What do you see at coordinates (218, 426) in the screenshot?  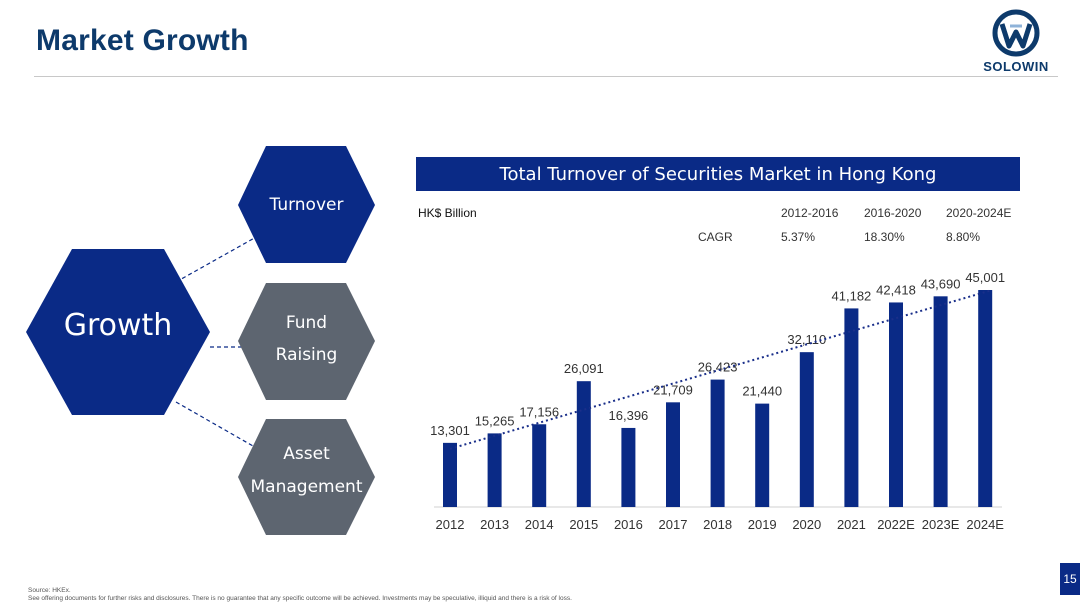 I see `connector-asset-management` at bounding box center [218, 426].